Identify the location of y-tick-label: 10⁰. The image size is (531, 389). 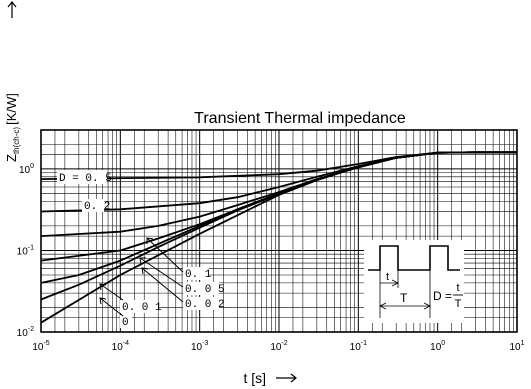
(26, 169).